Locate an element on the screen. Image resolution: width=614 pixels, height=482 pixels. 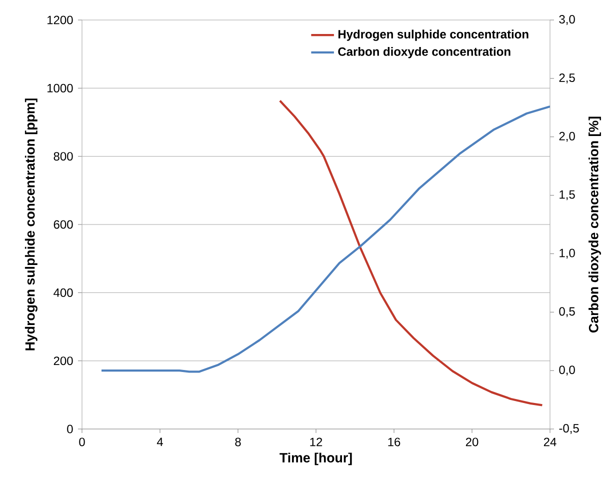
x-tick-label: 24 is located at coordinates (550, 442).